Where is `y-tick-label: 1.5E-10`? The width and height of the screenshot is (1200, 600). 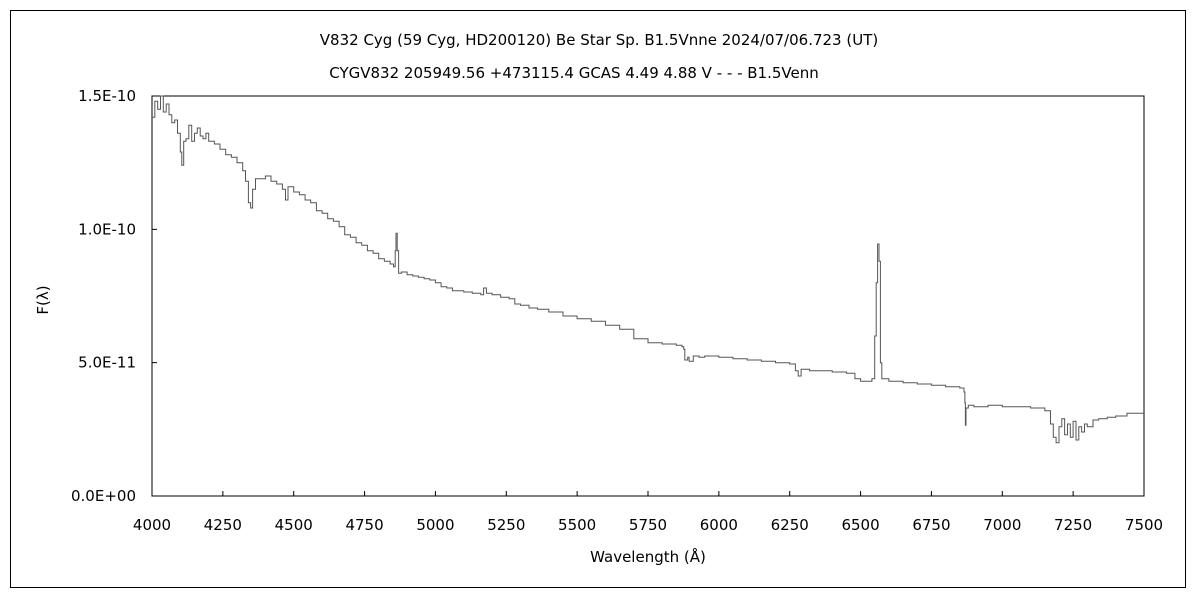 y-tick-label: 1.5E-10 is located at coordinates (107, 96).